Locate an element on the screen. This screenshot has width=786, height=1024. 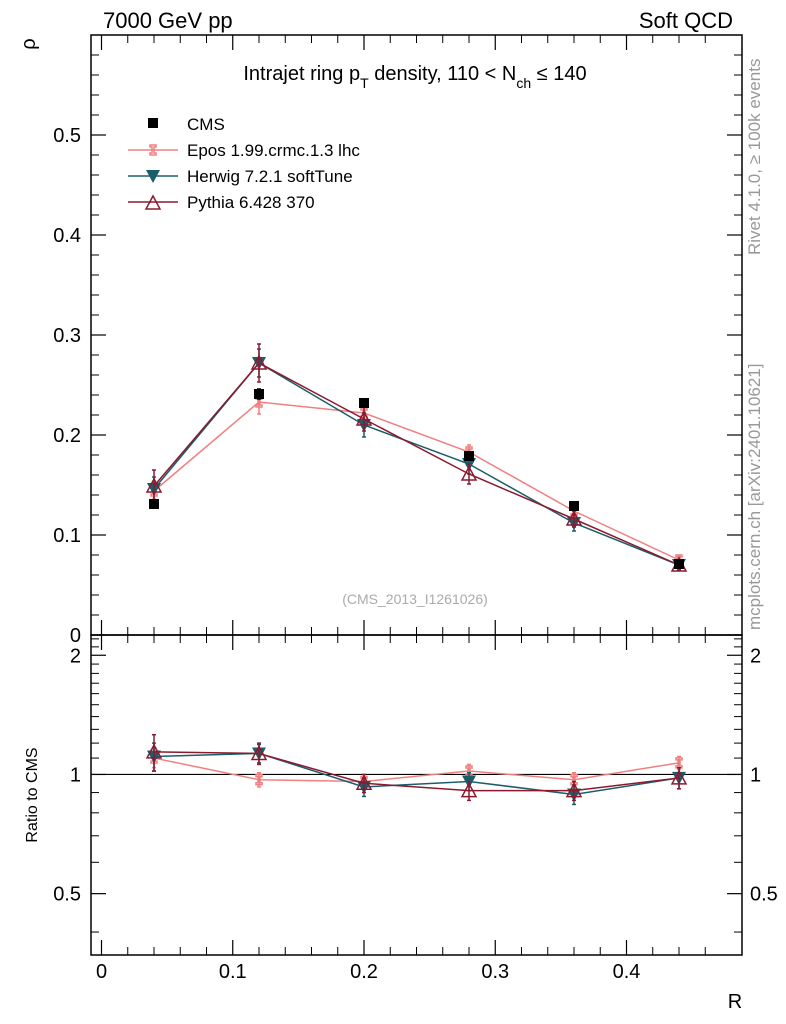
x-tick-label: 0.4 is located at coordinates (627, 972).